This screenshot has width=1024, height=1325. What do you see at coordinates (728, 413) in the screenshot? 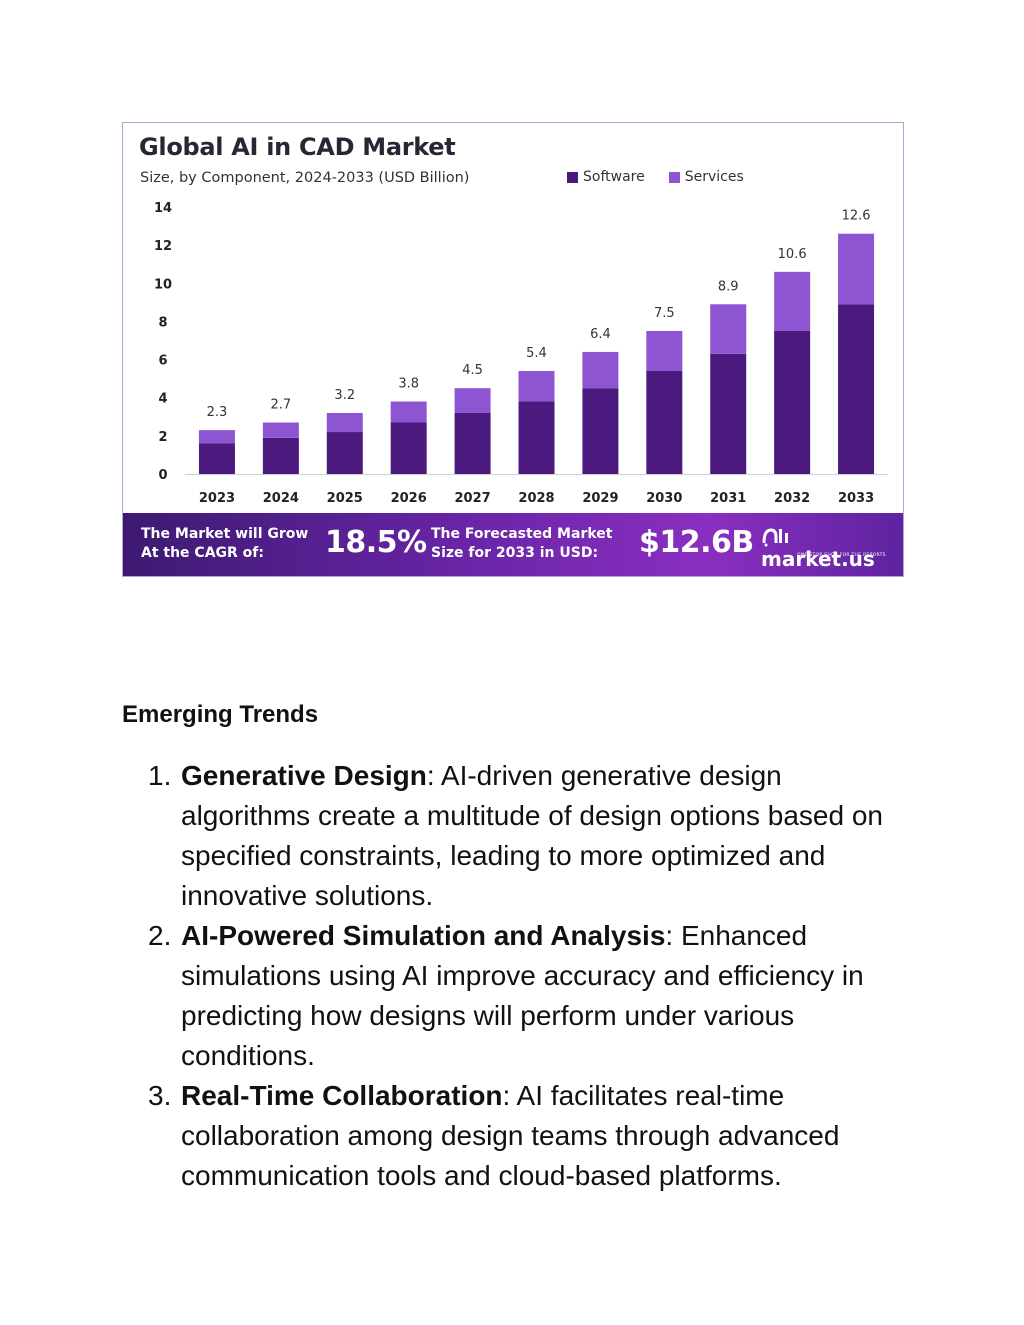
I see `bar-software-2031` at bounding box center [728, 413].